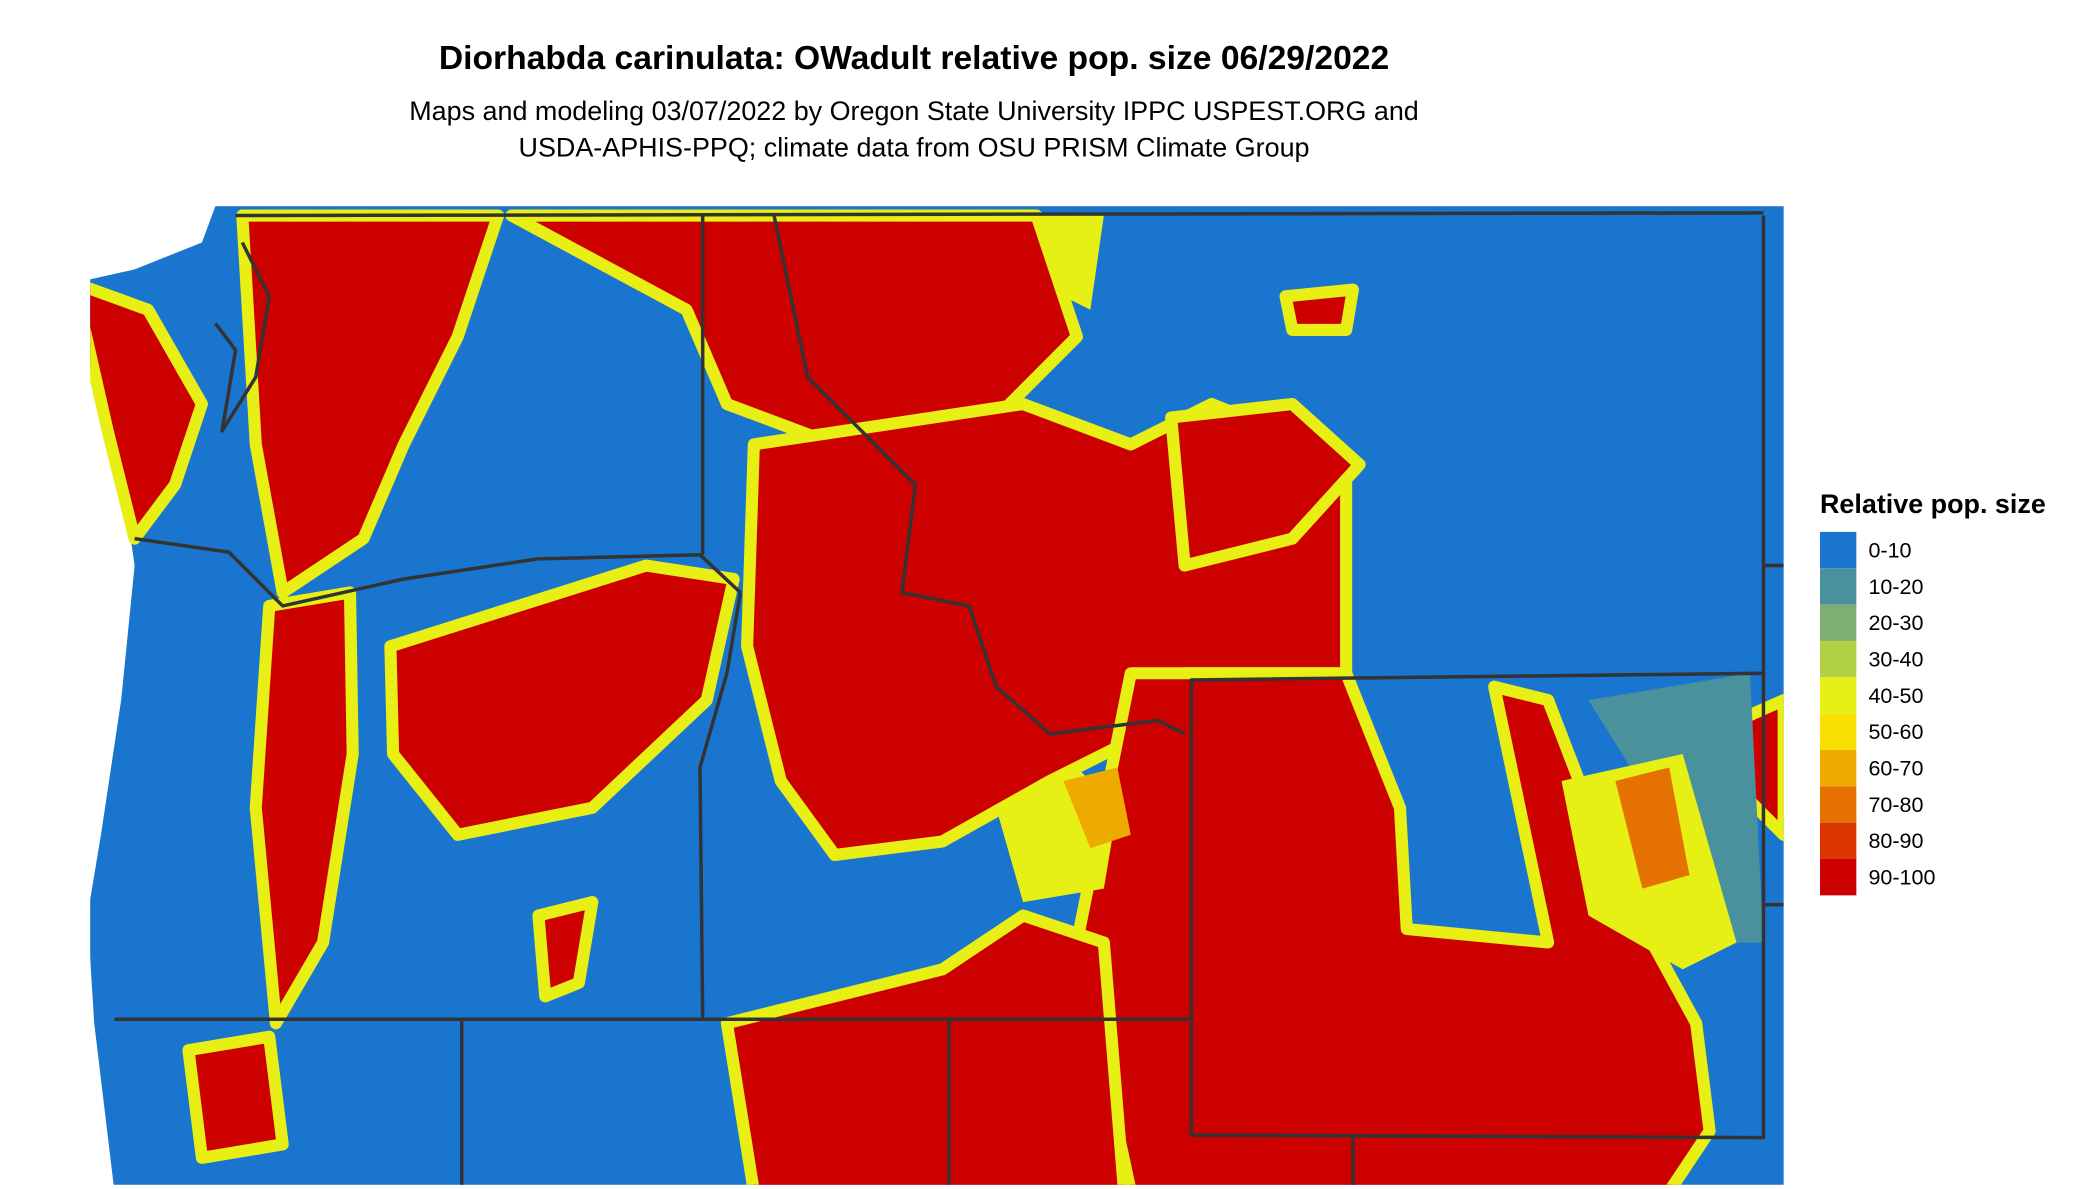 This screenshot has width=2100, height=1189. What do you see at coordinates (1895, 841) in the screenshot?
I see `legend-label: 80-90` at bounding box center [1895, 841].